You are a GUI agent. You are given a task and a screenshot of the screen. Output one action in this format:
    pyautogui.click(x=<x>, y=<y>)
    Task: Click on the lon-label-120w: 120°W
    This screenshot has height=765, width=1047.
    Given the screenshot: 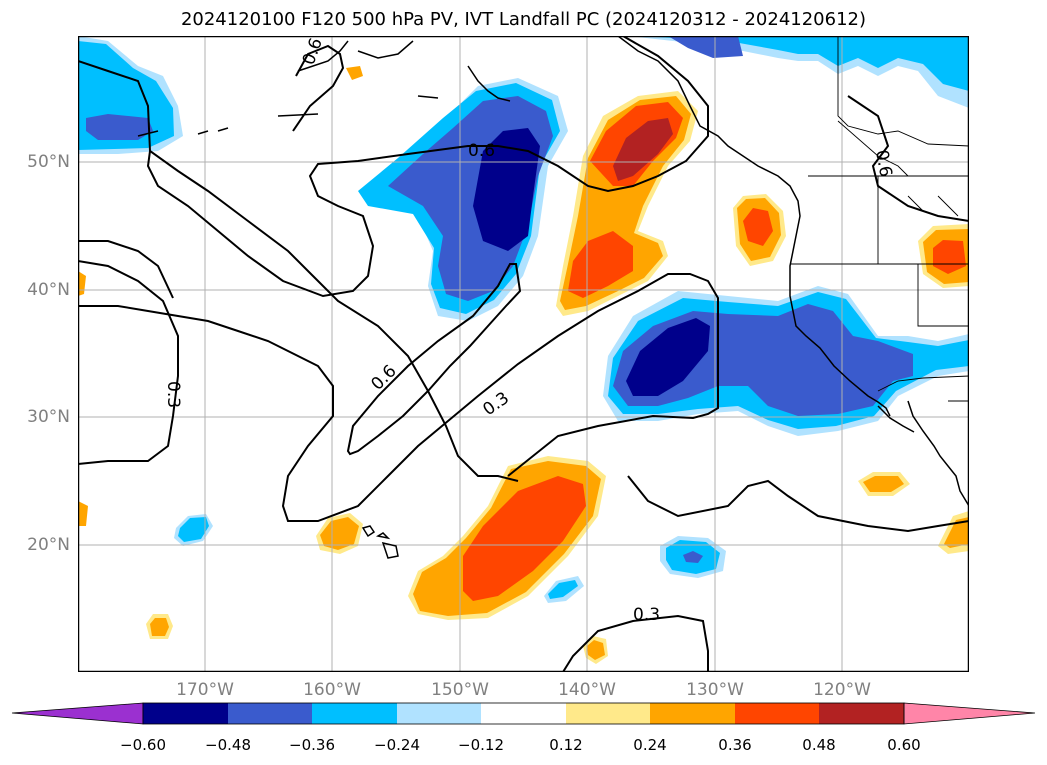 What is the action you would take?
    pyautogui.click(x=842, y=690)
    